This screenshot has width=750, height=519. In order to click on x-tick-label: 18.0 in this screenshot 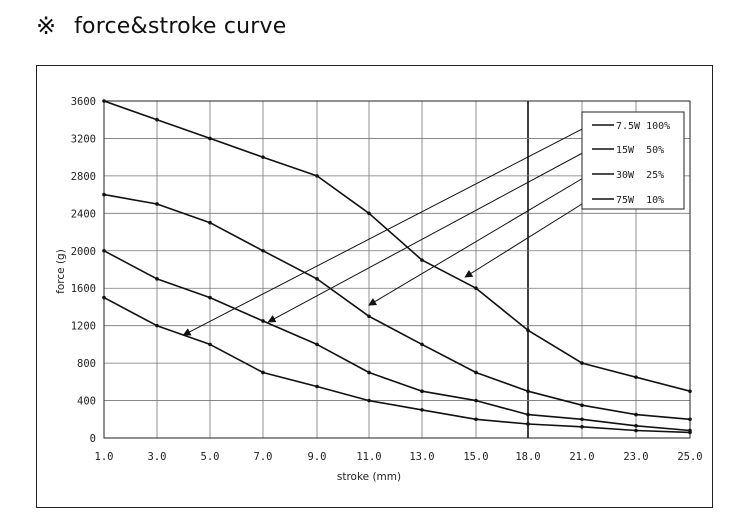, I will do `click(527, 457)`.